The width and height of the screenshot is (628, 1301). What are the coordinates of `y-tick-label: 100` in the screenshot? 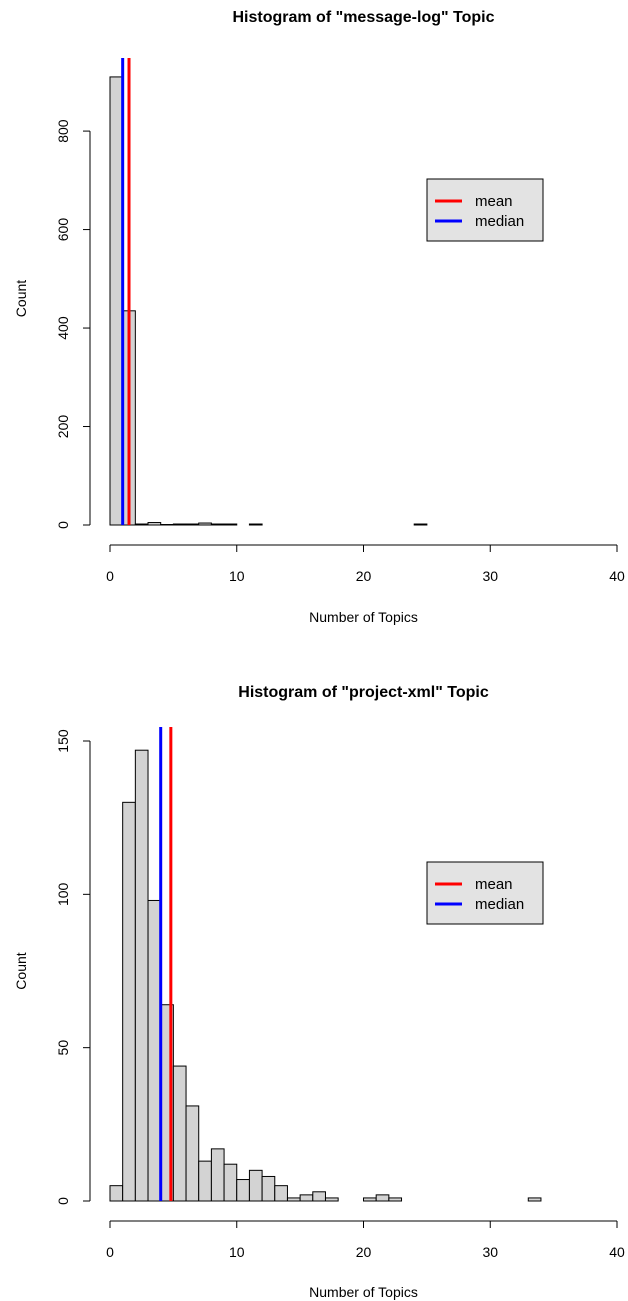 It's located at (63, 894).